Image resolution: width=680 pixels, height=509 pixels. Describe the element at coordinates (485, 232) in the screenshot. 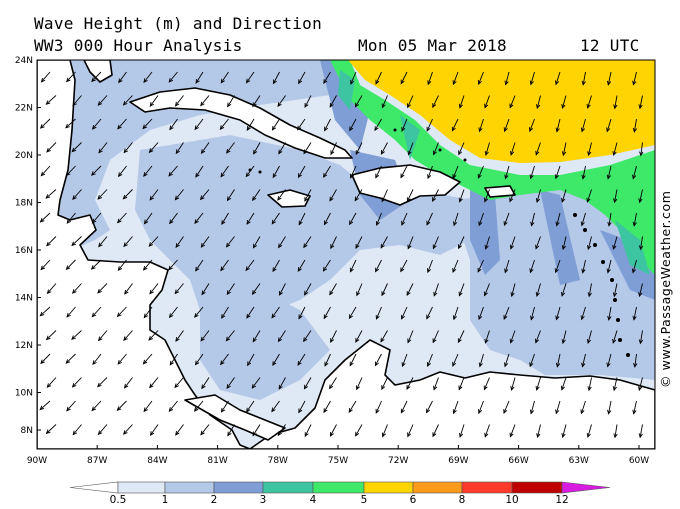

I see `wave-zone-2-3m` at that location.